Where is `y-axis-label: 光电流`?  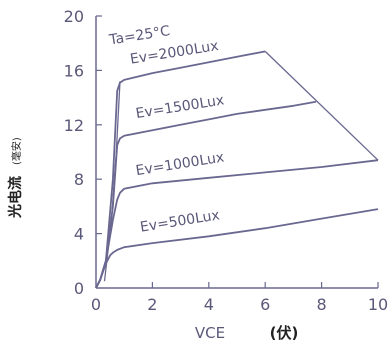
y-axis-label: 光电流 is located at coordinates (15, 197).